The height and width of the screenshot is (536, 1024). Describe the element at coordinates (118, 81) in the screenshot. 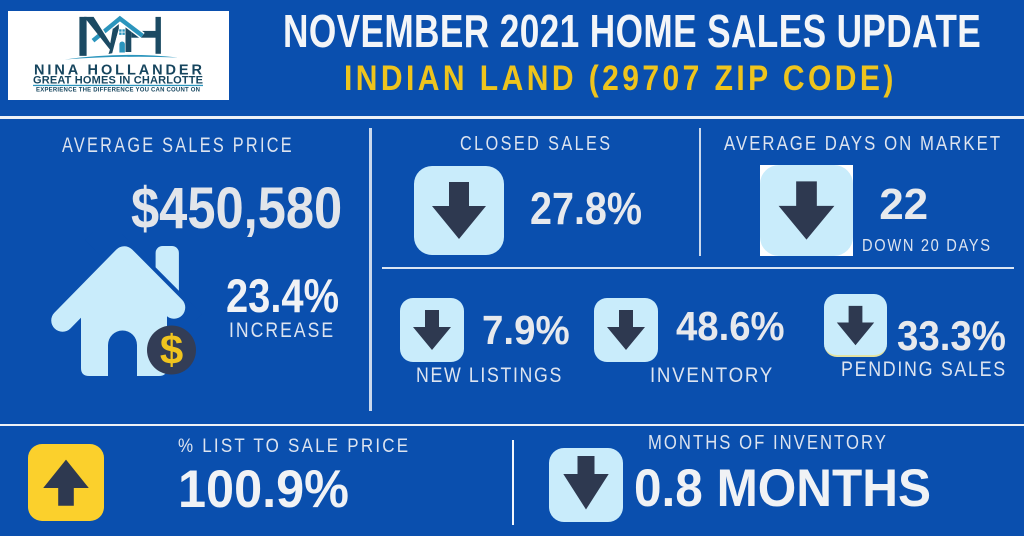

I see `svg-text: GREAT HOMES IN CHARLOTTE` at that location.